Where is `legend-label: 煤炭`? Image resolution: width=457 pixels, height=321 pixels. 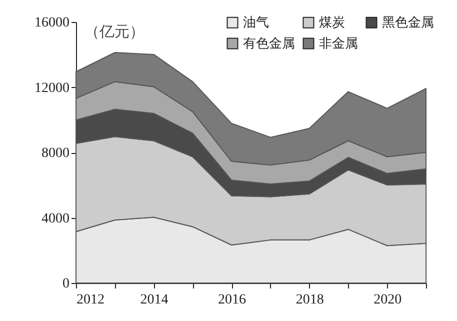
legend-label: 煤炭 is located at coordinates (332, 22).